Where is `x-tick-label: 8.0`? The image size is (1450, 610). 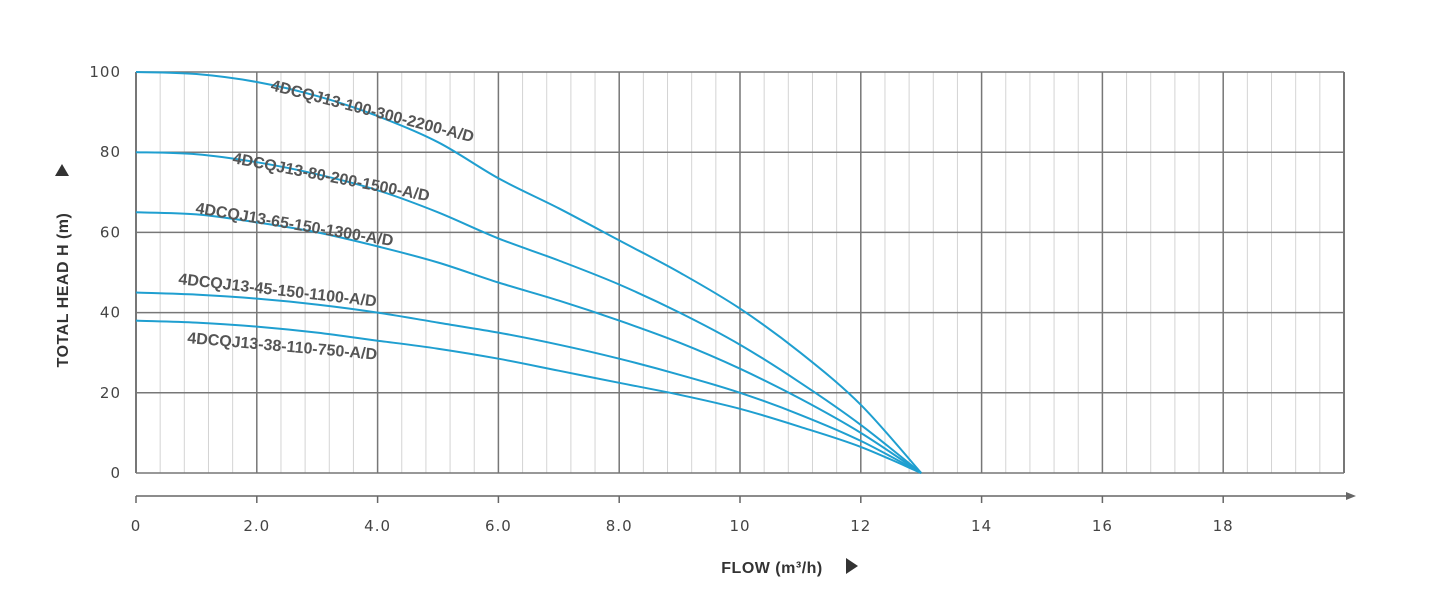
x-tick-label: 8.0 is located at coordinates (619, 526).